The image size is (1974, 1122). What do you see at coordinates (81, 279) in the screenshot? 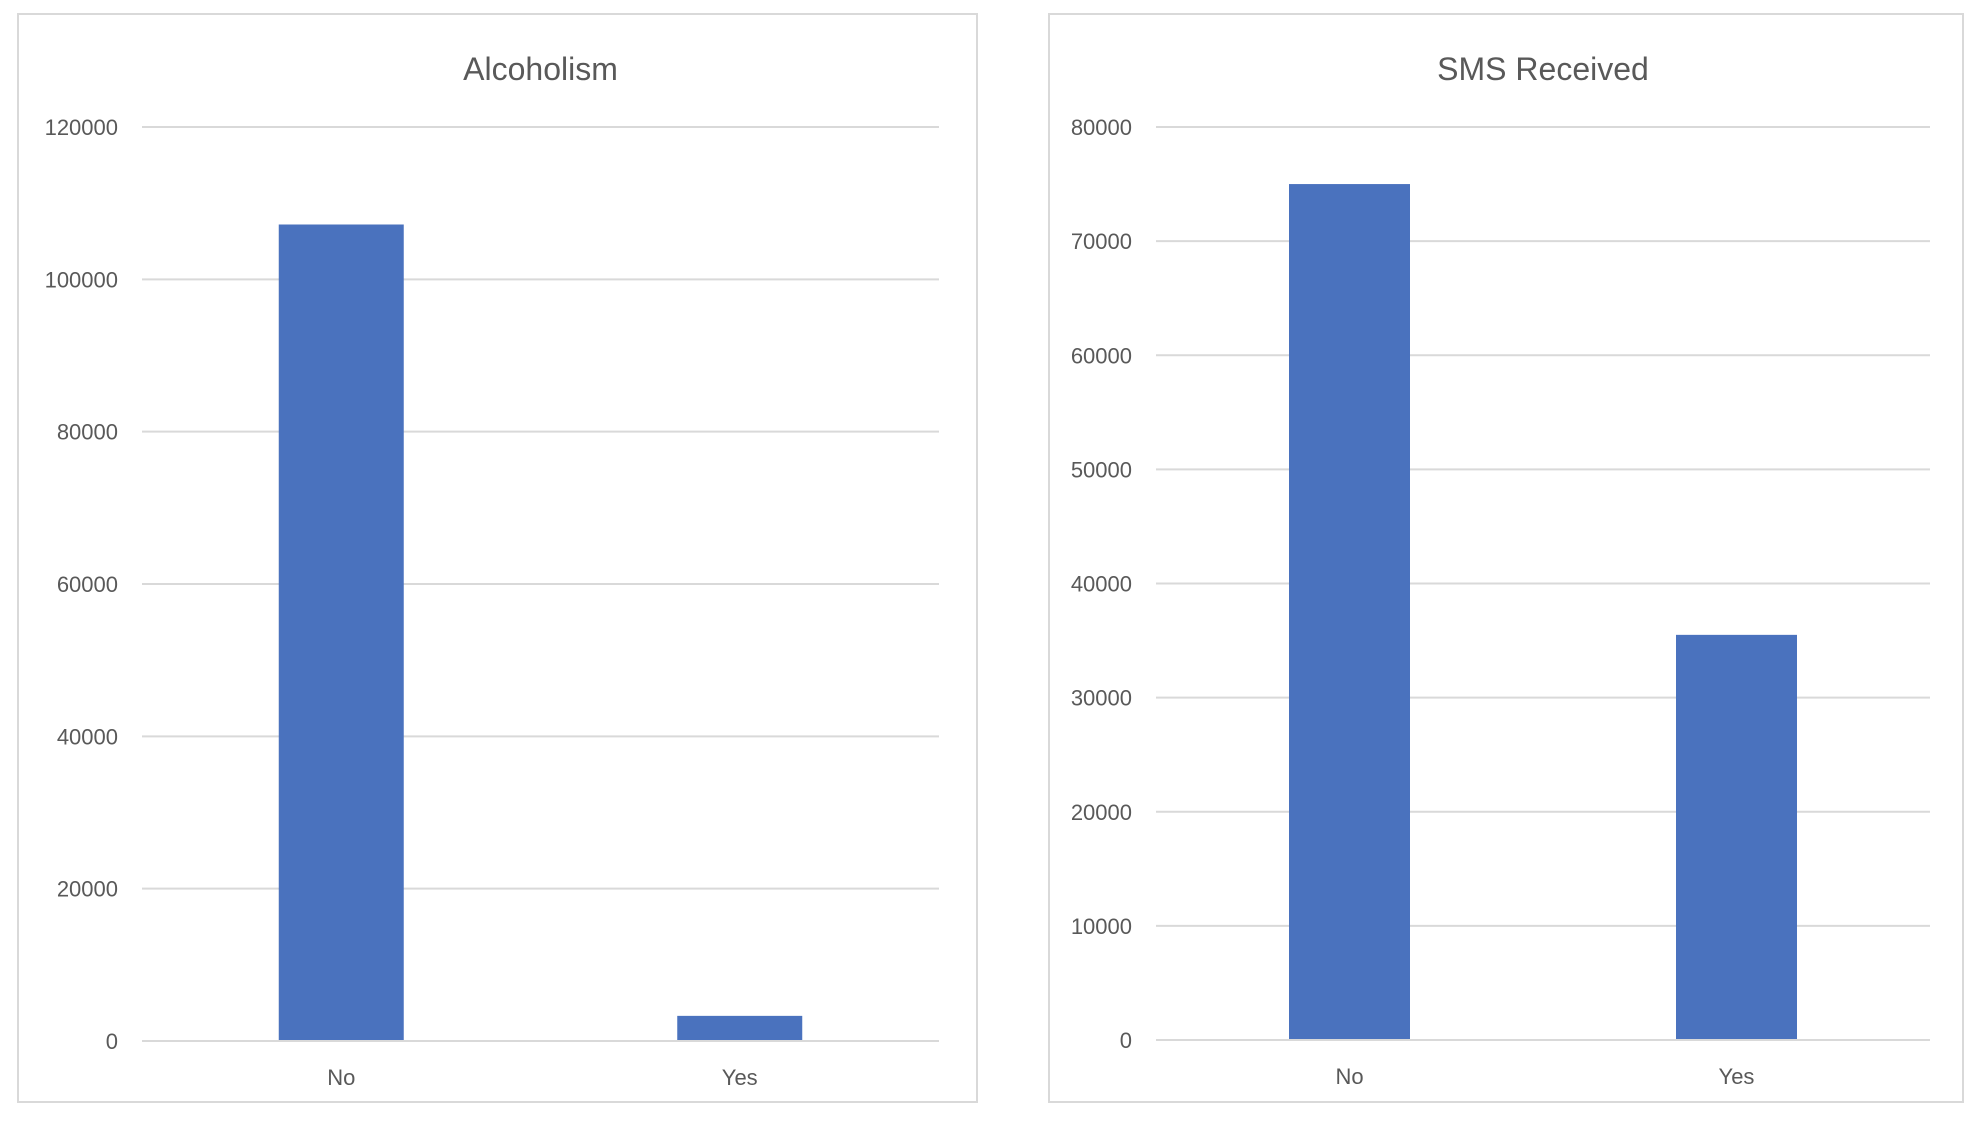
I see `y-tick-label: 100000` at bounding box center [81, 279].